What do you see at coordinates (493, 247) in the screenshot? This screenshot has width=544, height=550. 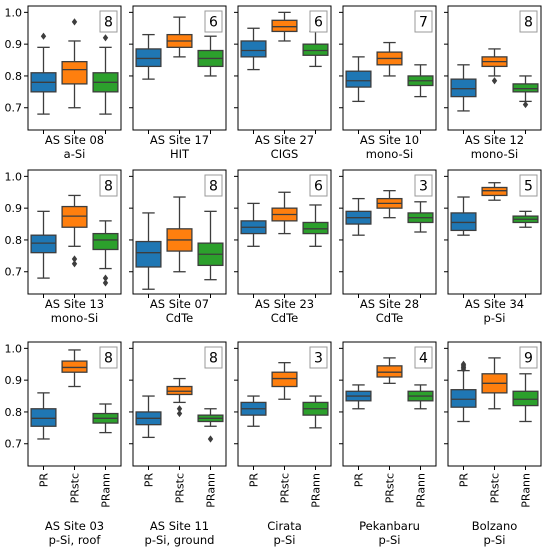 I see `panel-10: 5 AS Site 34p-Si` at bounding box center [493, 247].